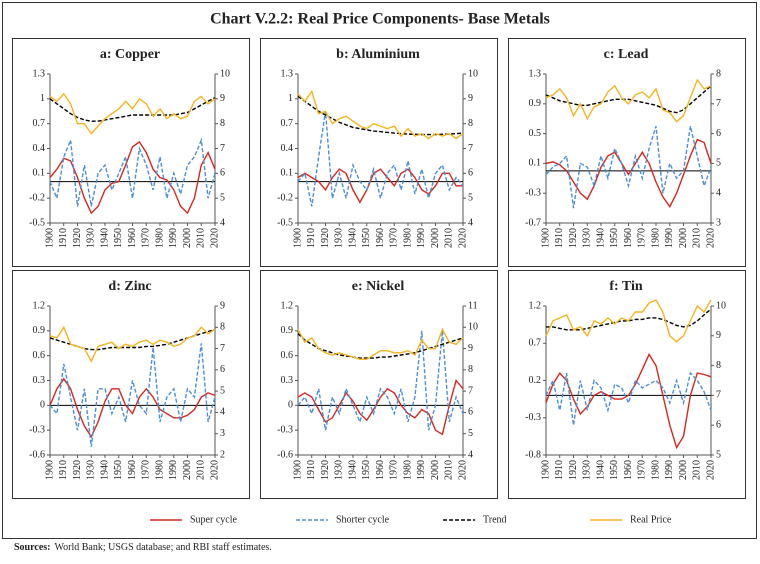  What do you see at coordinates (651, 519) in the screenshot?
I see `legend-label: Real Price` at bounding box center [651, 519].